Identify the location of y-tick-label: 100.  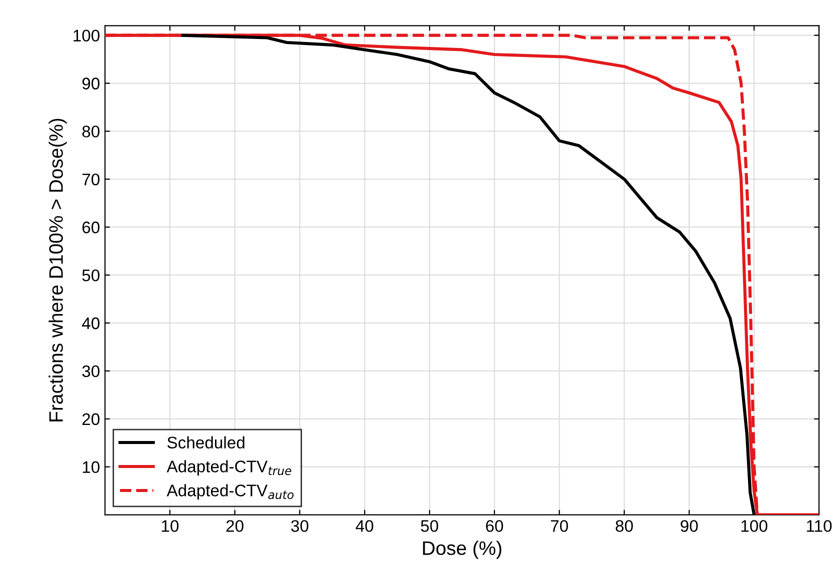
(87, 36).